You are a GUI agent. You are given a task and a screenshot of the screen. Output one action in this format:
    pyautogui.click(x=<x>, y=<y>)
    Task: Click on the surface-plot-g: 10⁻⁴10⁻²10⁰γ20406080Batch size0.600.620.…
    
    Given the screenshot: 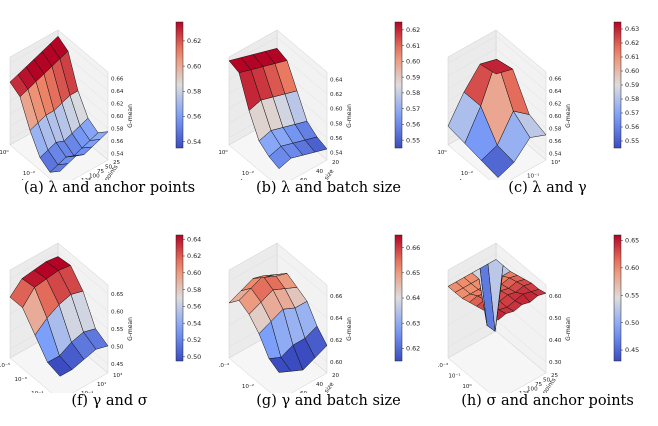 What is the action you would take?
    pyautogui.click(x=319, y=313)
    